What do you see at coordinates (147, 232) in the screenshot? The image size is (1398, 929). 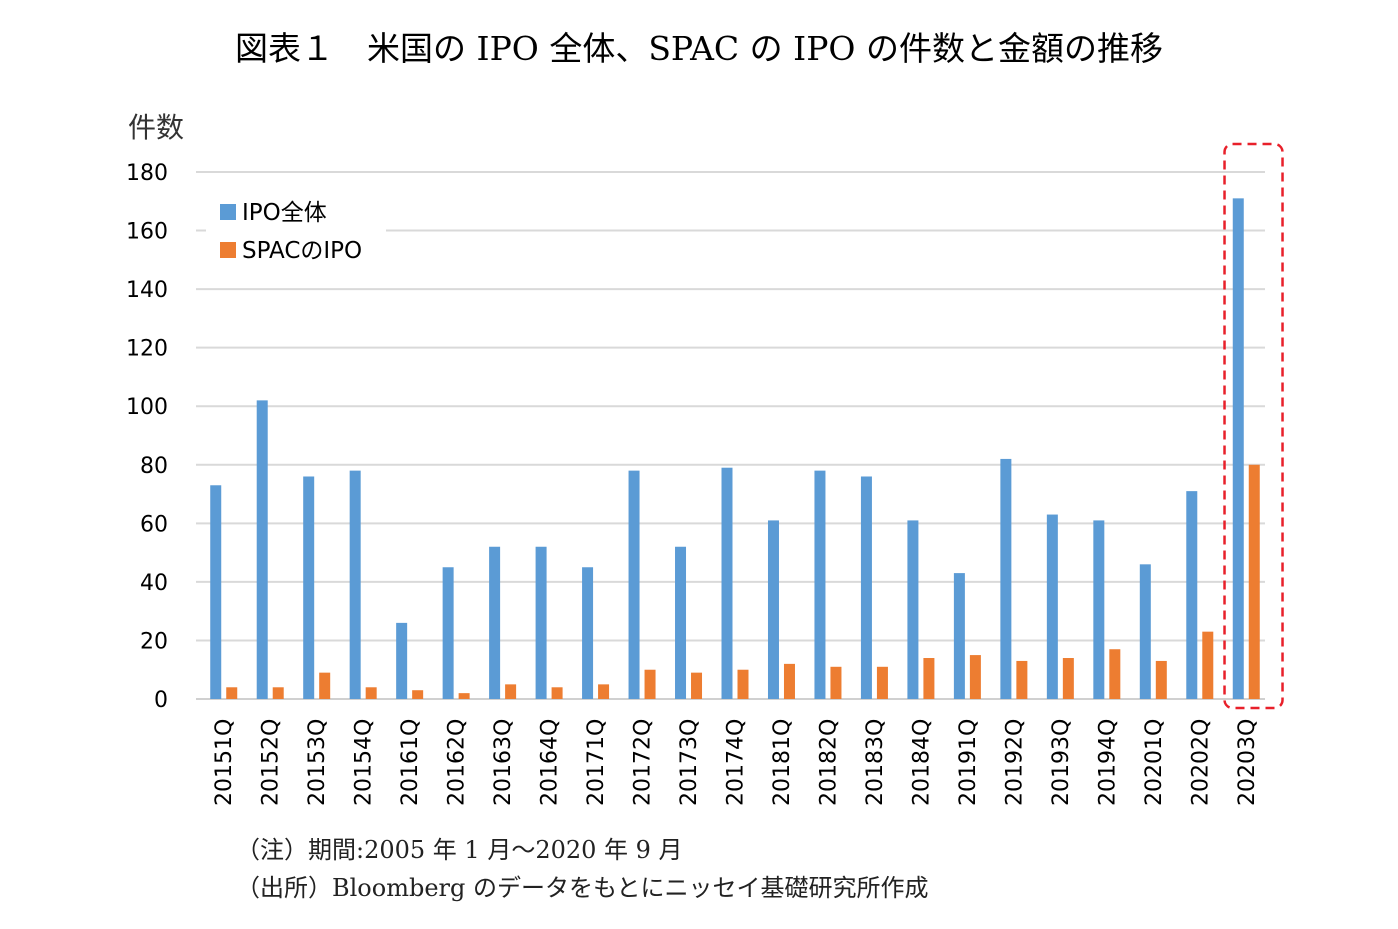 I see `y-tick-label: 160` at bounding box center [147, 232].